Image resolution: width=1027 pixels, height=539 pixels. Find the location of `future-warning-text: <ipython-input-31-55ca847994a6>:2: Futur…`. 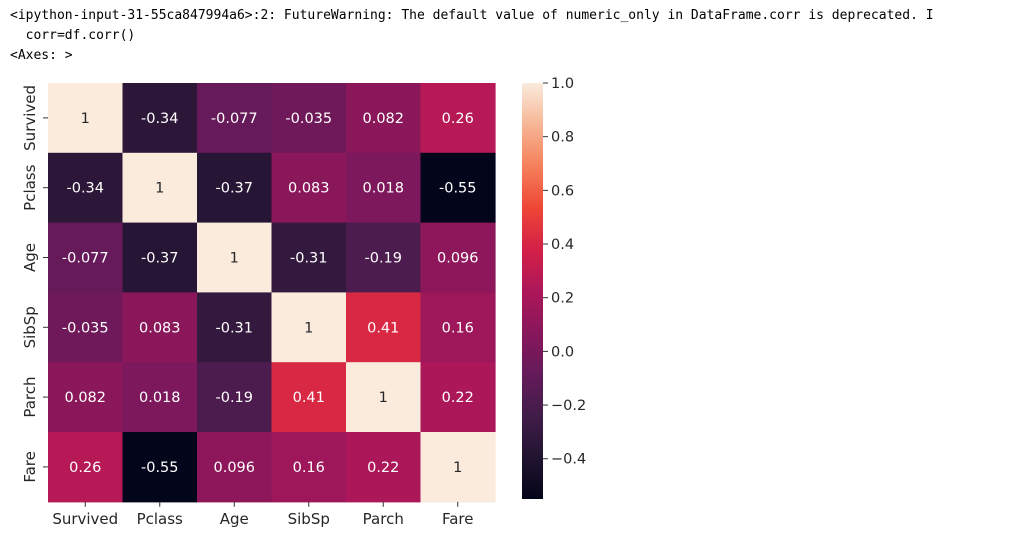

future-warning-text: <ipython-input-31-55ca847994a6>:2: Futur… is located at coordinates (472, 15).